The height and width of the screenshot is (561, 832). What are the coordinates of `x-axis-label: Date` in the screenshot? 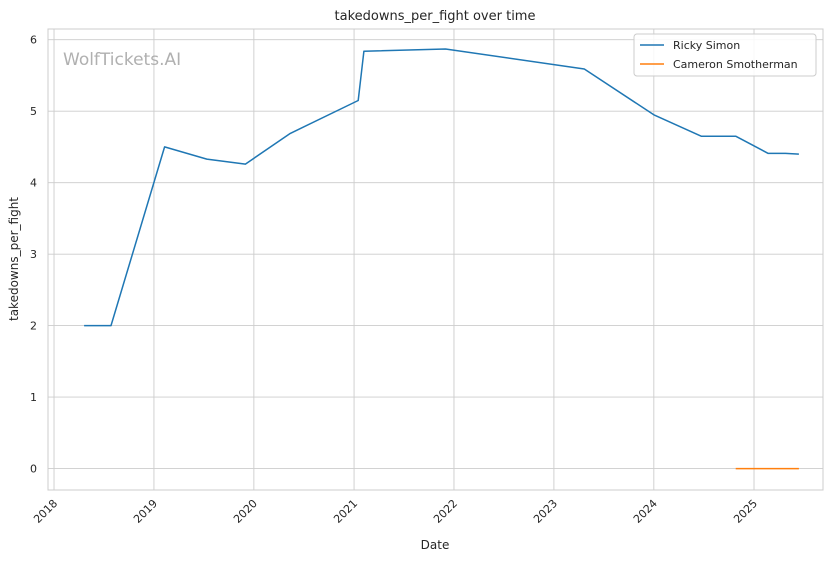 It's located at (435, 545).